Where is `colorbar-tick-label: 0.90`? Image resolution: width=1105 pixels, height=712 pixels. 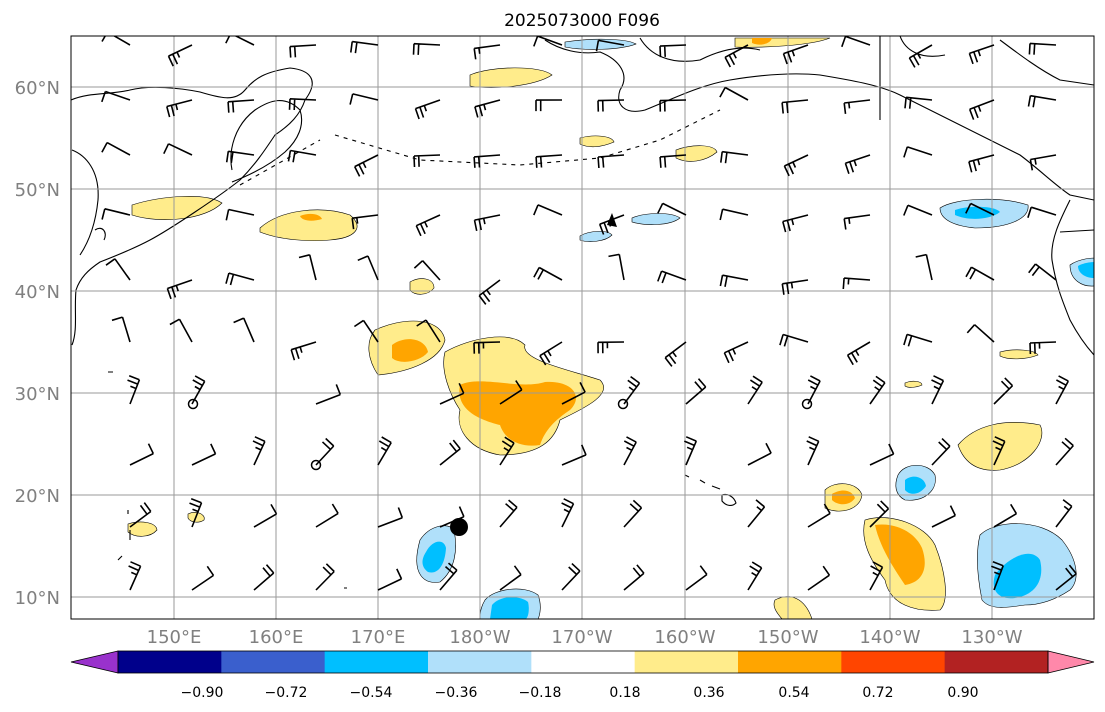 colorbar-tick-label: 0.90 is located at coordinates (962, 693).